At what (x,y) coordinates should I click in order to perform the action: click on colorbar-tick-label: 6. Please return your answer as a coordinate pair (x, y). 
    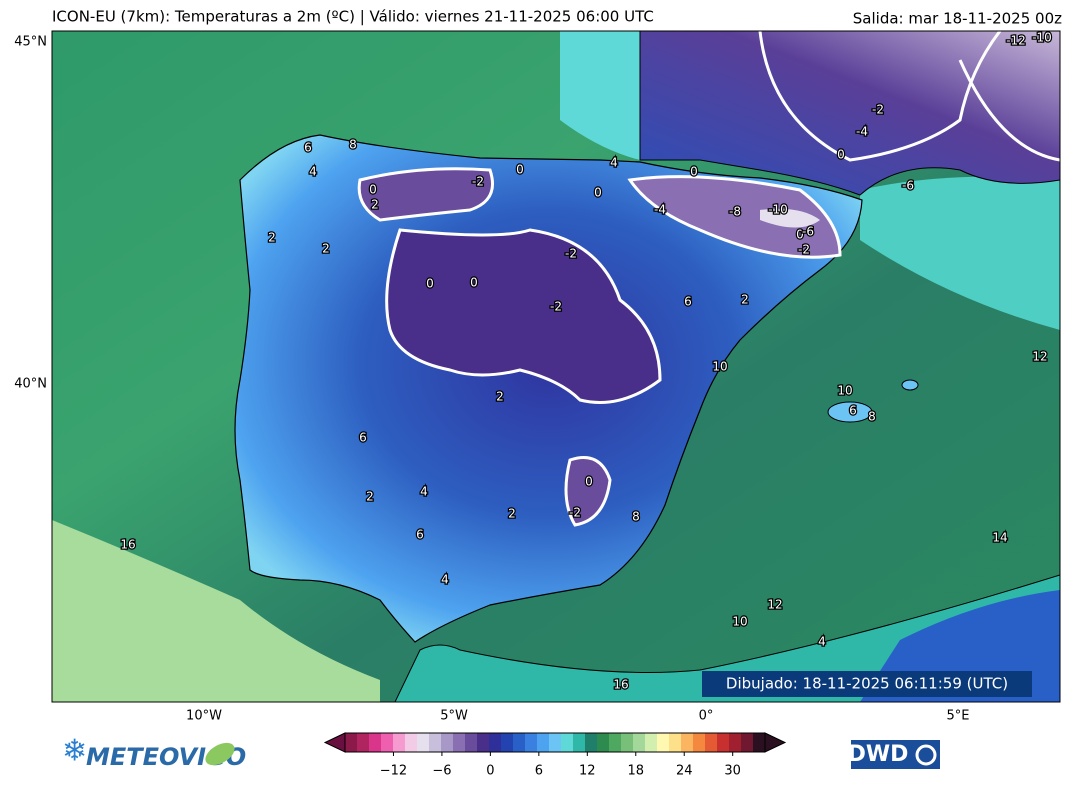
    Looking at the image, I should click on (539, 771).